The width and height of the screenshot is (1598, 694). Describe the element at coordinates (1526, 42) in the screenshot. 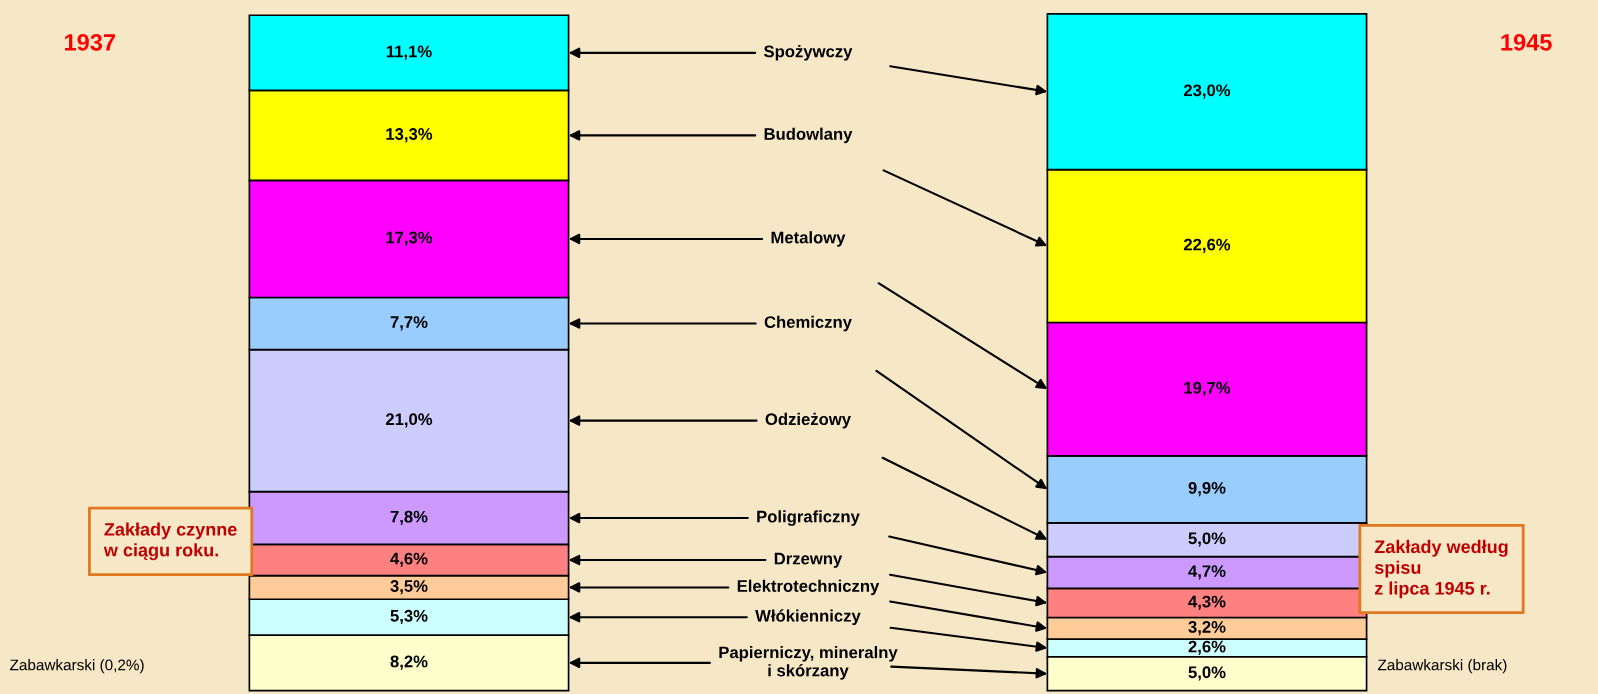

I see `x-tick-label: 1945` at that location.